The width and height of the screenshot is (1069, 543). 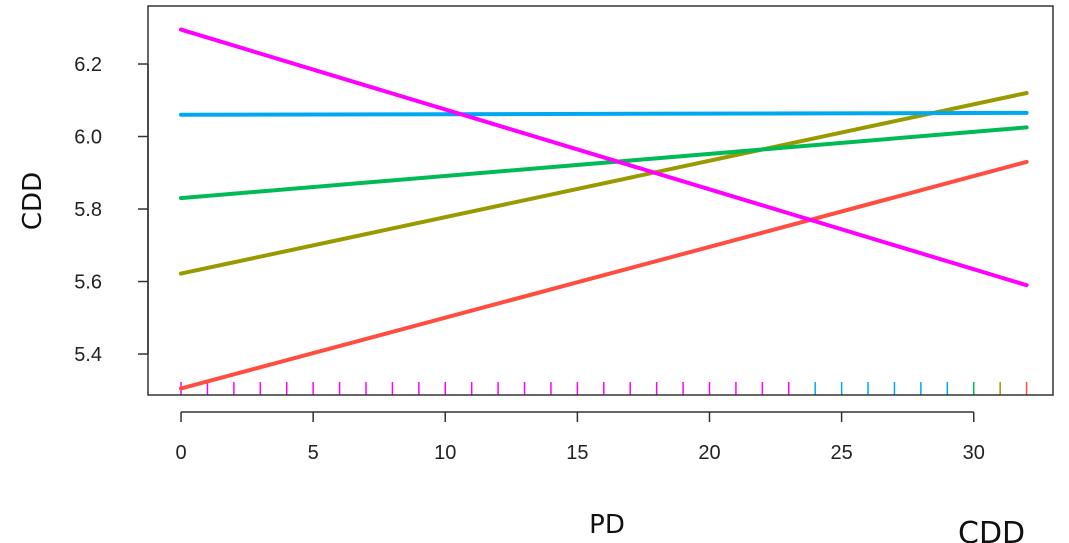 What do you see at coordinates (577, 453) in the screenshot?
I see `x-tick-label: 15` at bounding box center [577, 453].